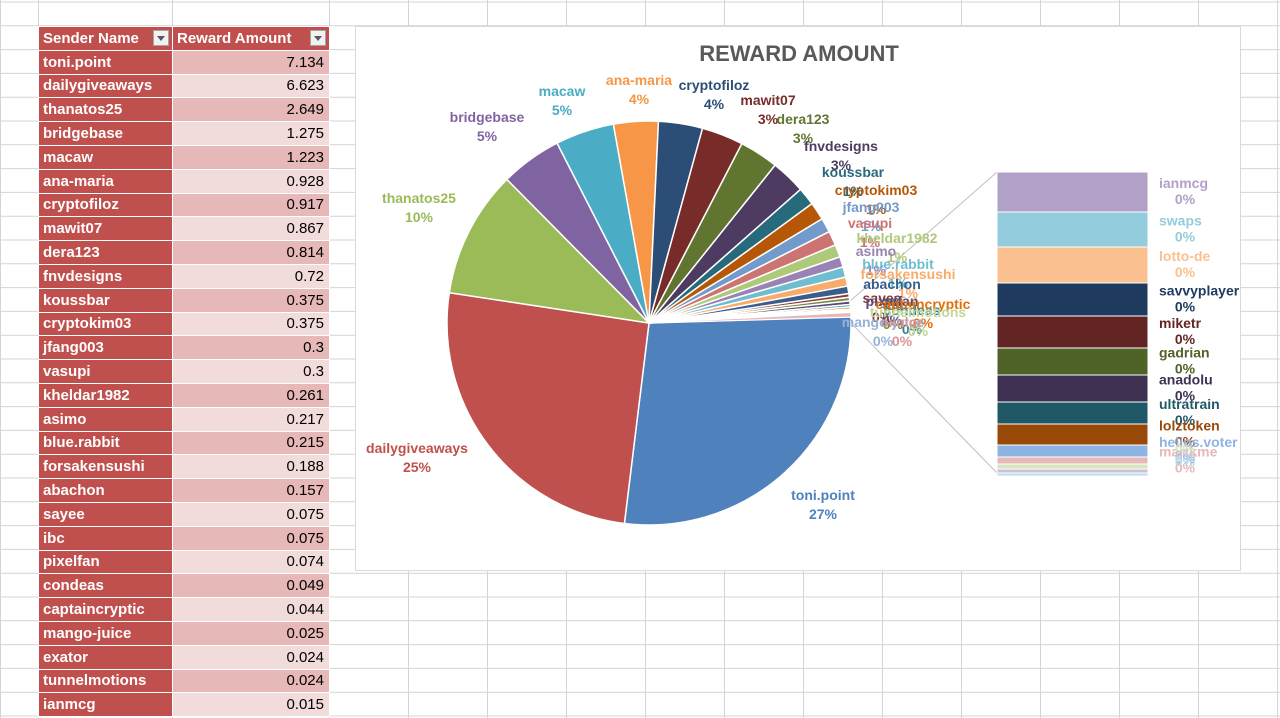 The image size is (1280, 718). Describe the element at coordinates (251, 705) in the screenshot. I see `reward-amount-cell: 0.015` at that location.